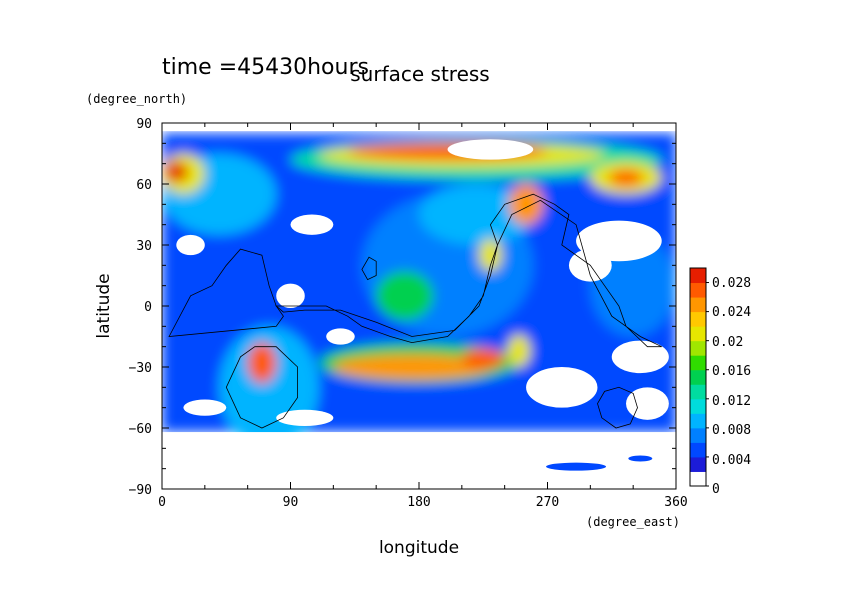 This screenshot has width=842, height=595. Describe the element at coordinates (226, 292) in the screenshot. I see `coast-west` at that location.